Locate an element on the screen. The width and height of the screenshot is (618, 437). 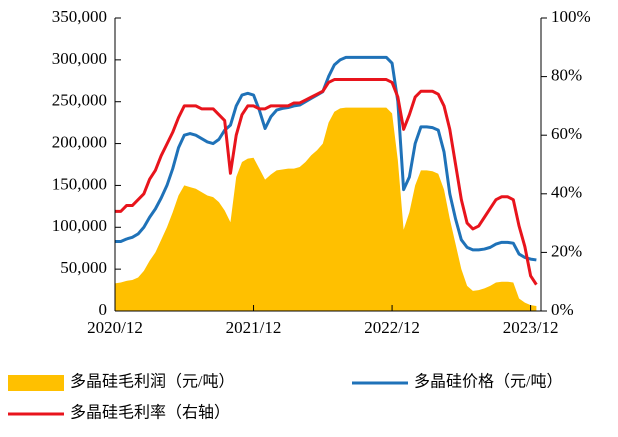
y-tick-label: 300,000 is located at coordinates (79, 58).